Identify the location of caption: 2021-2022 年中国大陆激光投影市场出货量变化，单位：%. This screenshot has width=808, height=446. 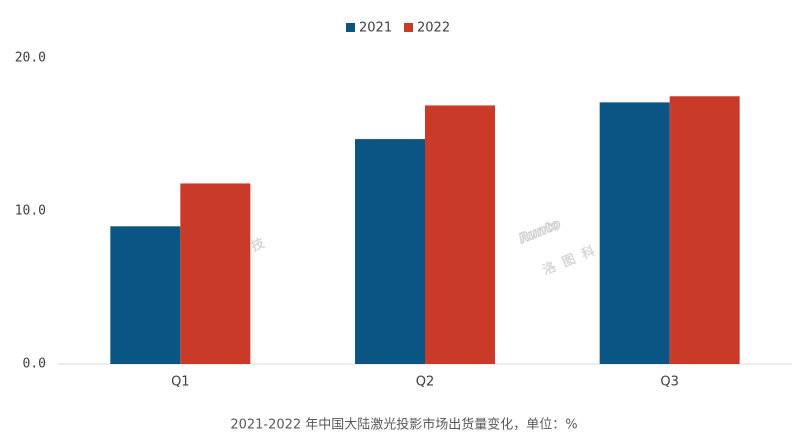
(403, 425).